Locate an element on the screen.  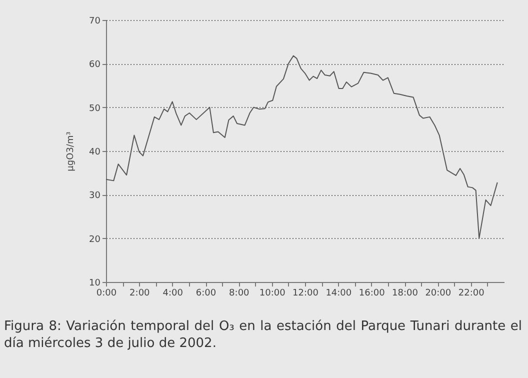
y-tick-label: 30 is located at coordinates (95, 196).